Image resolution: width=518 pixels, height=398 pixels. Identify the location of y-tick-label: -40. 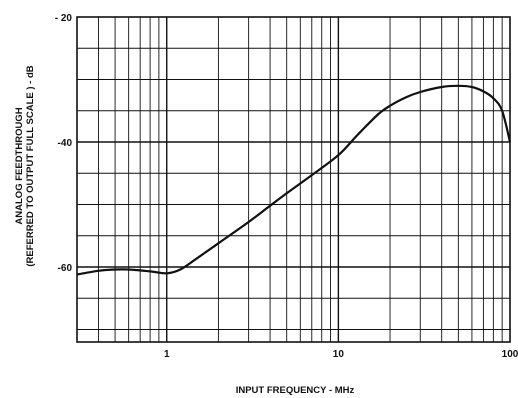
(65, 143).